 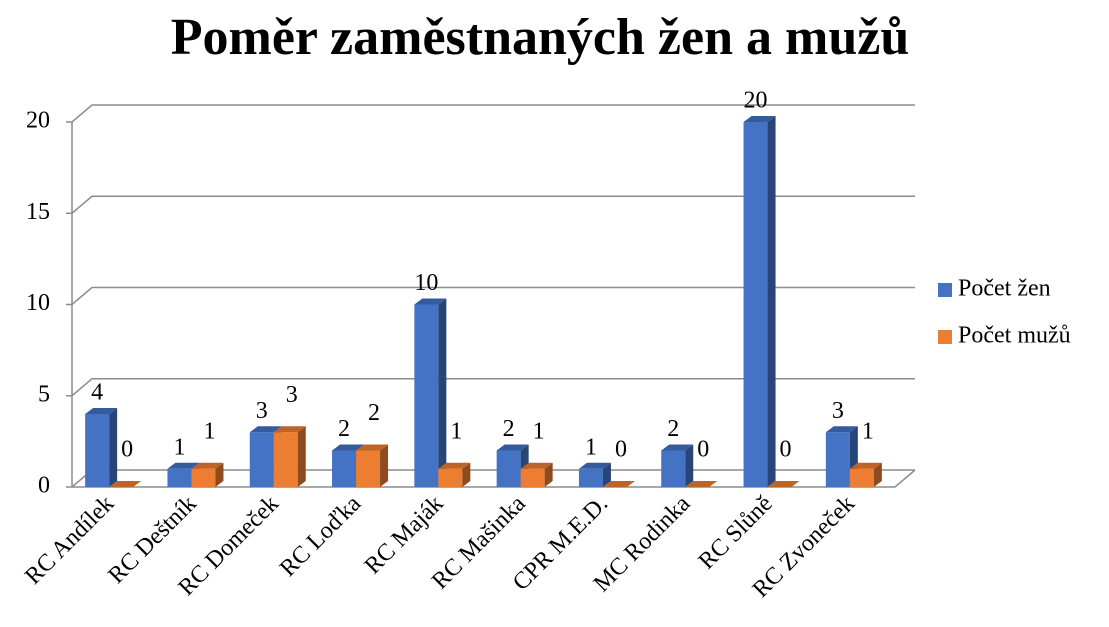 What do you see at coordinates (38, 212) in the screenshot?
I see `y-tick-label: 15` at bounding box center [38, 212].